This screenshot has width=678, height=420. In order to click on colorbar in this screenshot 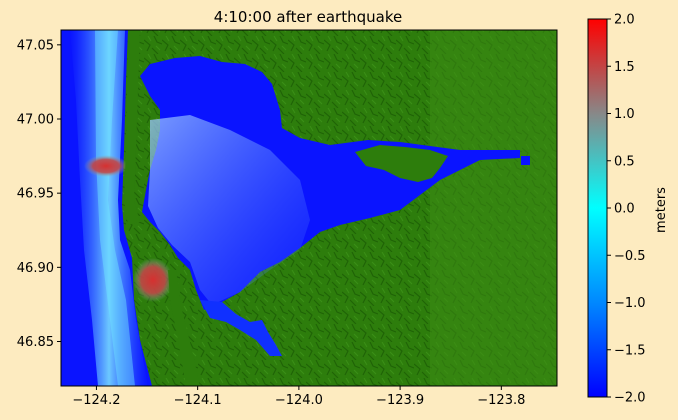, I will do `click(597, 208)`.